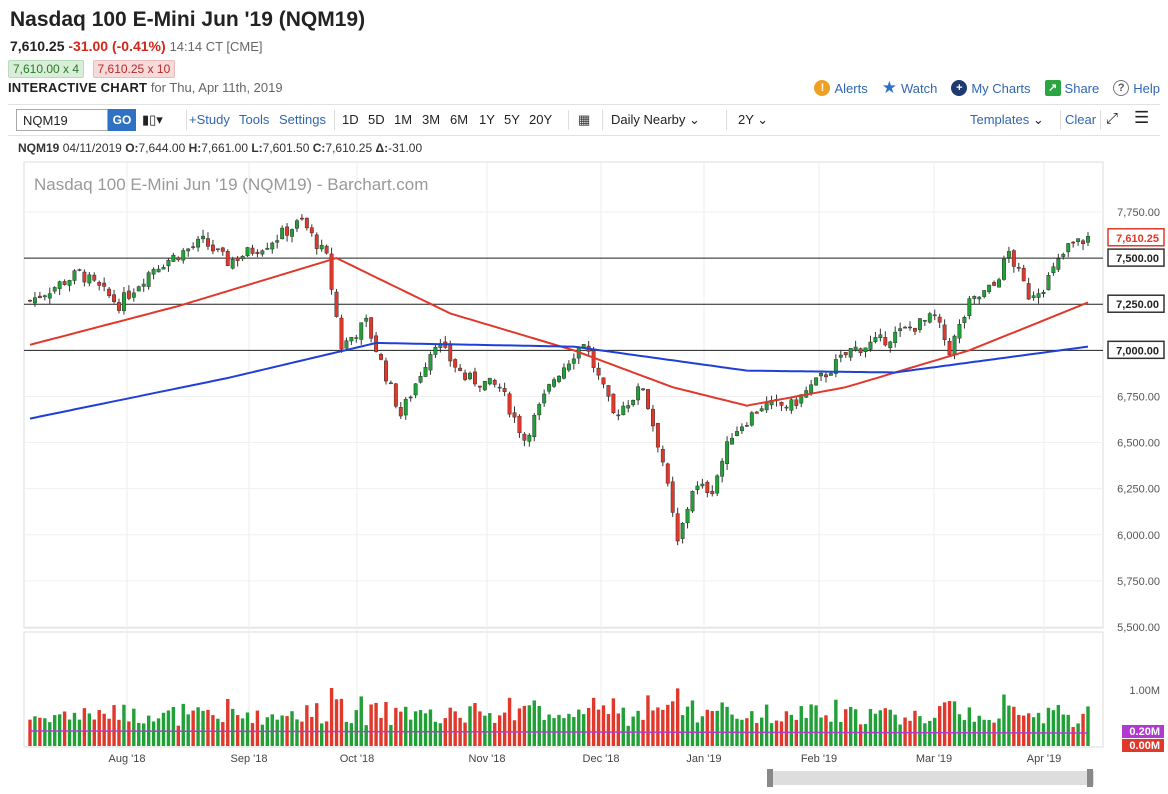 Image resolution: width=1168 pixels, height=794 pixels. I want to click on symbol-input: NQM19, so click(62, 120).